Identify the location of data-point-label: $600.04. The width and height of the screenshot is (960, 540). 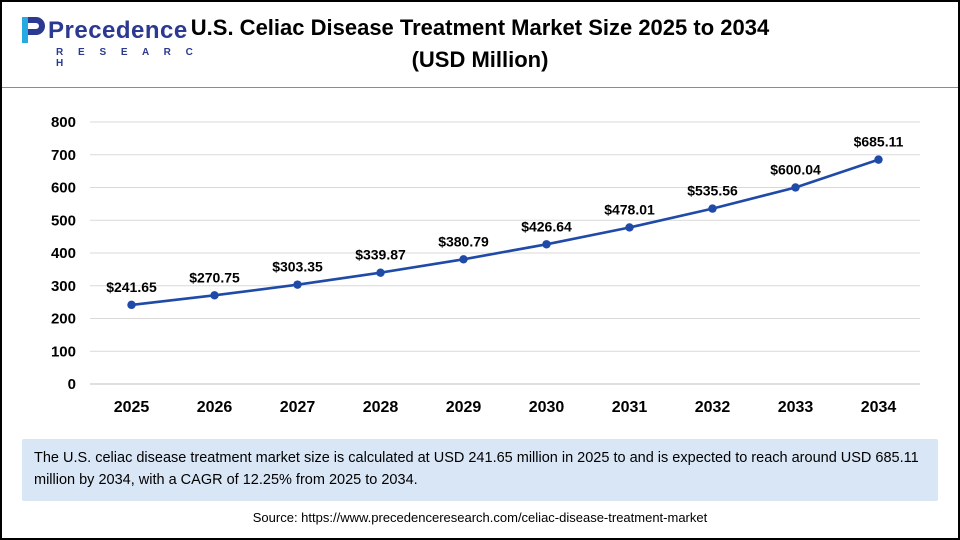
(795, 169).